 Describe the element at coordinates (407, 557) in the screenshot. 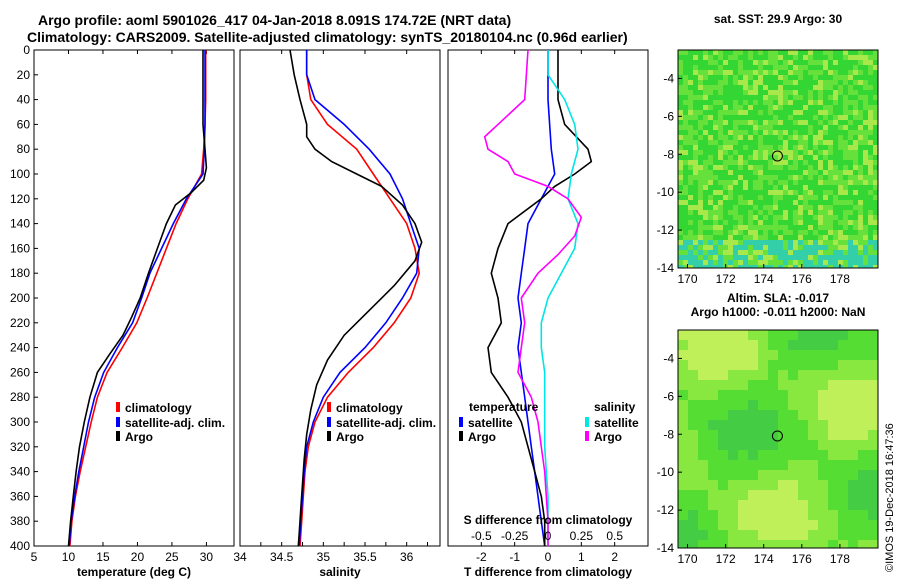

I see `x-tick-label: 36` at that location.